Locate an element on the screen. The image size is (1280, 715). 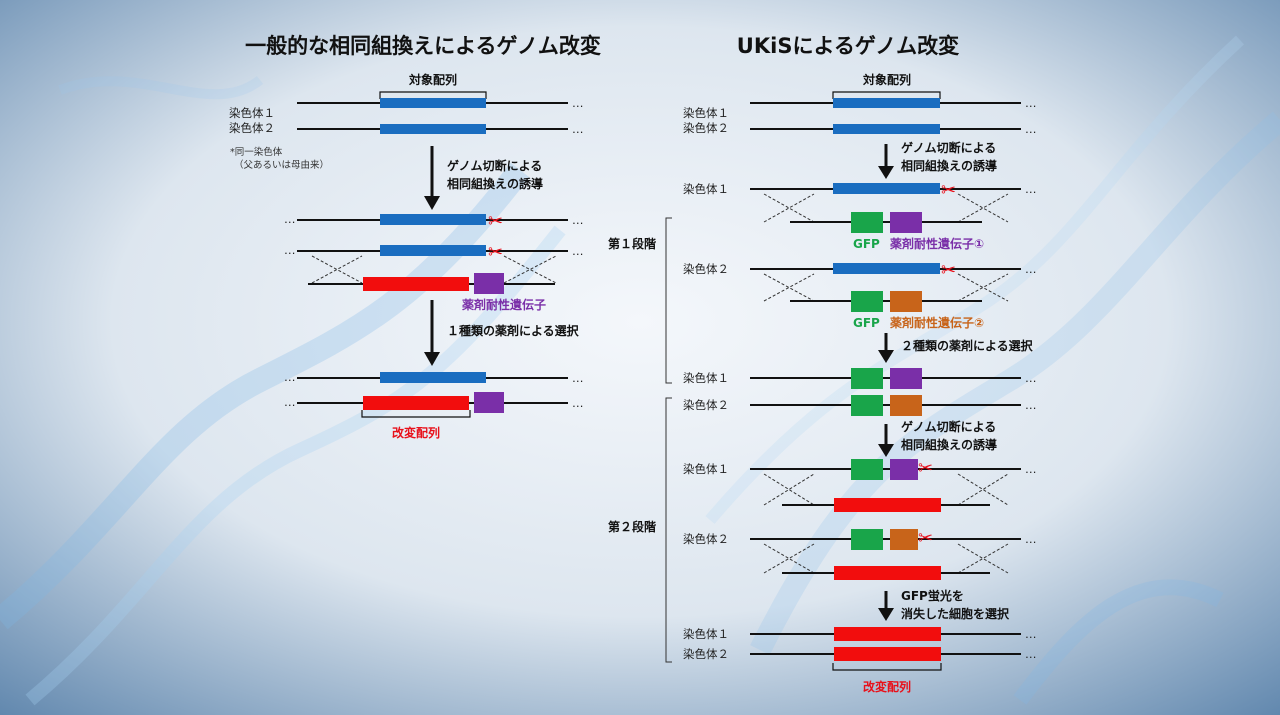
left-chrom1-target is located at coordinates (433, 103).